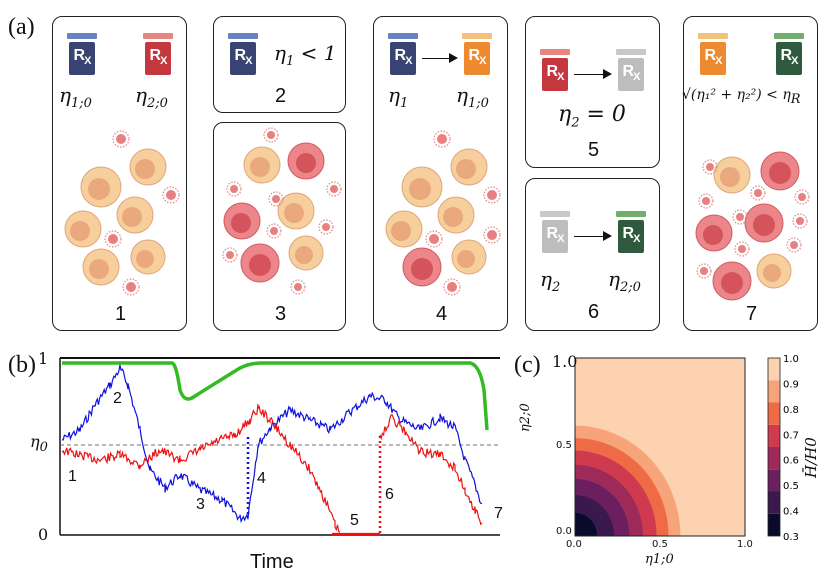 The height and width of the screenshot is (586, 830). I want to click on heatmap-xtick-low: 0.0, so click(574, 544).